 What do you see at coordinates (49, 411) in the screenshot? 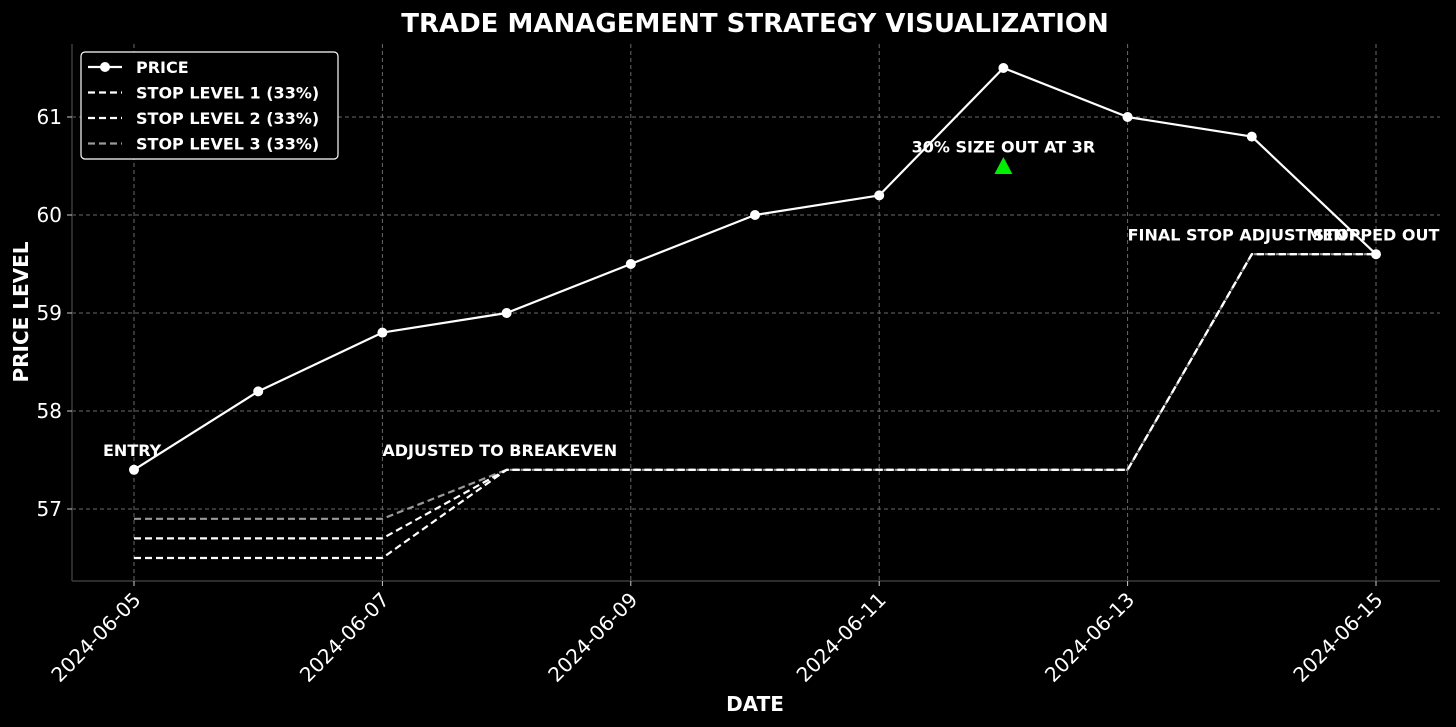
I see `y-tick-label: 58` at bounding box center [49, 411].